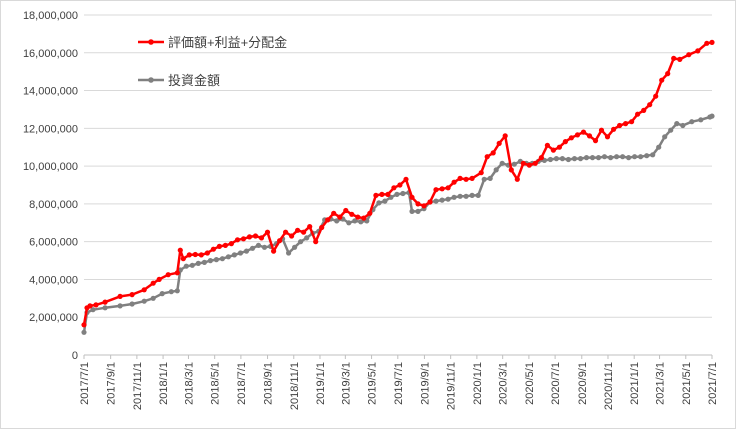 The width and height of the screenshot is (736, 429). I want to click on x-tick-label: 2018/7/1, so click(242, 383).